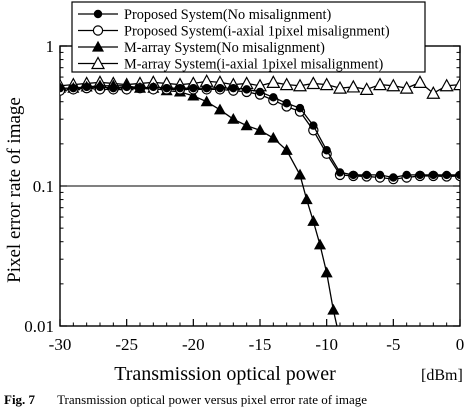 The image size is (474, 407). What do you see at coordinates (442, 375) in the screenshot?
I see `x-axis-unit: [dBm]` at bounding box center [442, 375].